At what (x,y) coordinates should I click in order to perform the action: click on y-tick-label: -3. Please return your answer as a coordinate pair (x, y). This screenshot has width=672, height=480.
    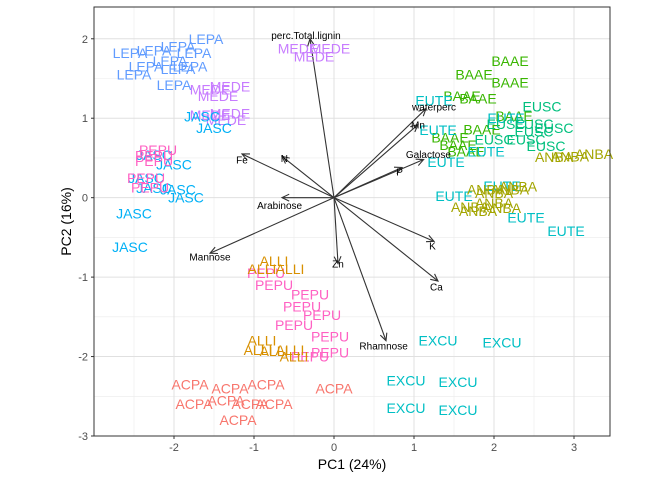
    Looking at the image, I should click on (83, 437).